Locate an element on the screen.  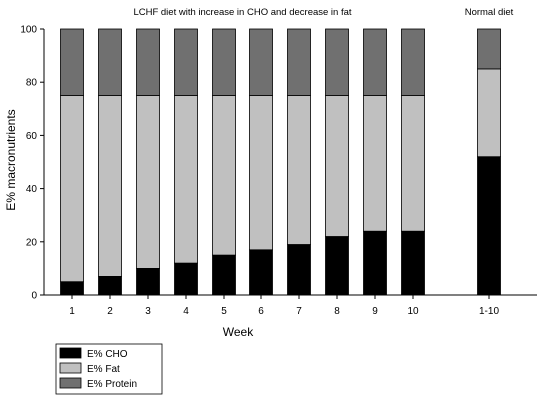
y-tick-label-0: 0 is located at coordinates (34, 296).